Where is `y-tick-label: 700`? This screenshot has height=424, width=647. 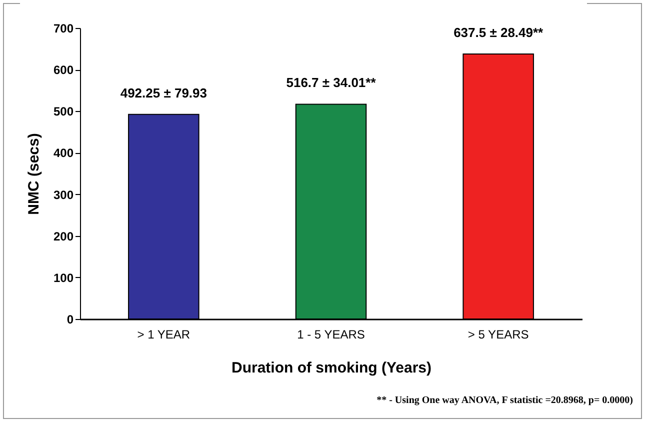 y-tick-label: 700 is located at coordinates (63, 29).